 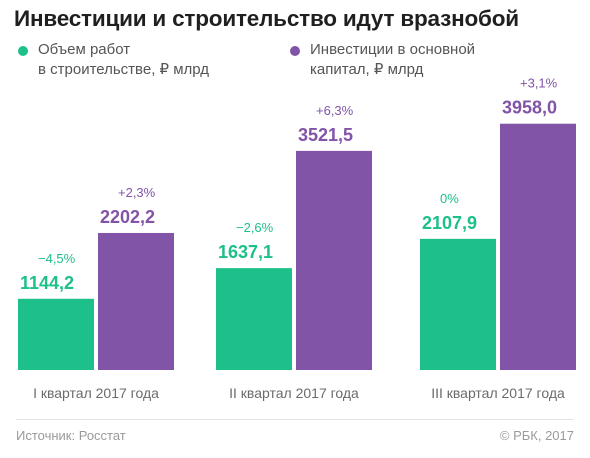 What do you see at coordinates (124, 59) in the screenshot?
I see `legend-label-construction: Объем работ в строительстве, ₽ млрд` at bounding box center [124, 59].